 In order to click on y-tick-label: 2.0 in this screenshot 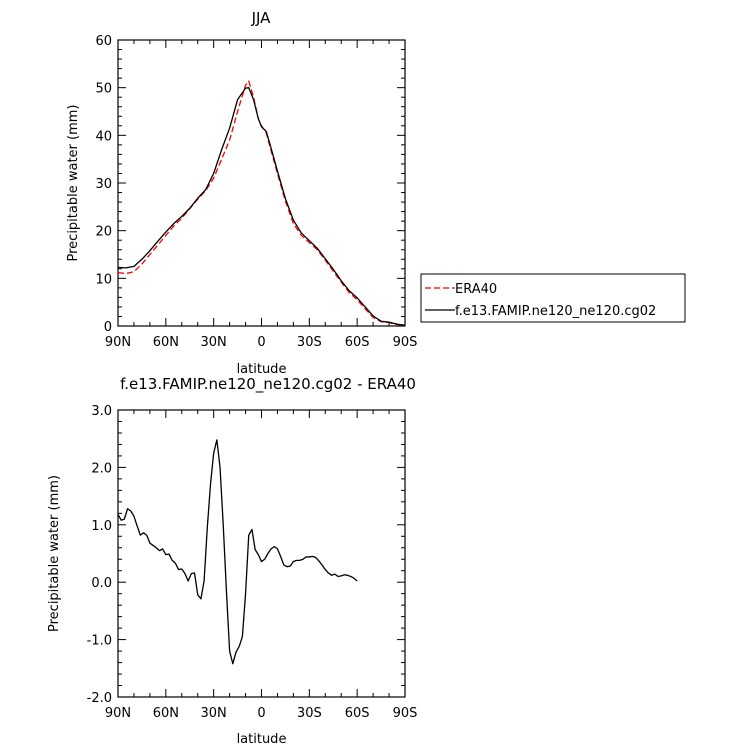, I will do `click(101, 468)`.